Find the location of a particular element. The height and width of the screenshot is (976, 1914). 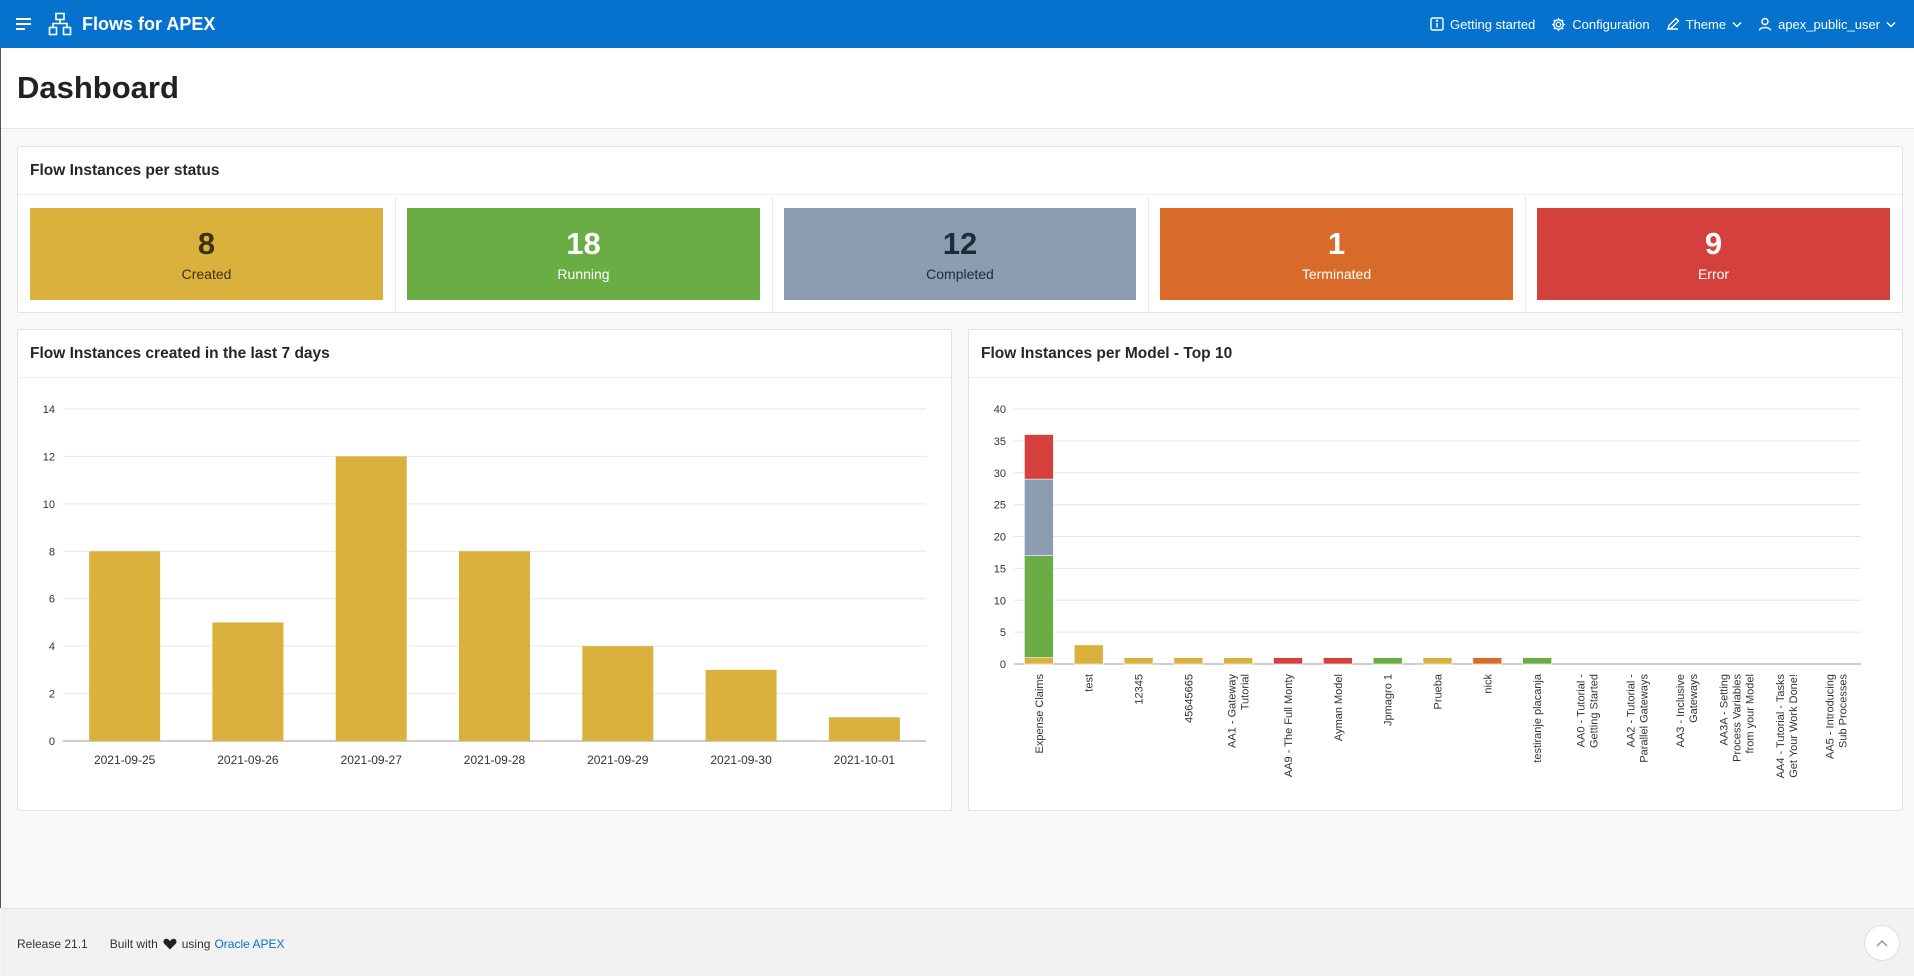

nav-bar-right: Getting started Configuration Theme is located at coordinates (1668, 24).